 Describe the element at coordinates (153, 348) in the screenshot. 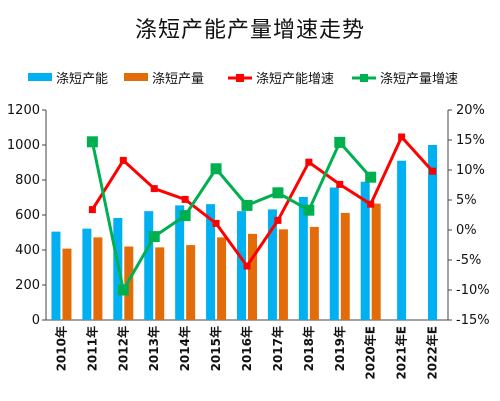

I see `x-tick-label: 2013年` at that location.